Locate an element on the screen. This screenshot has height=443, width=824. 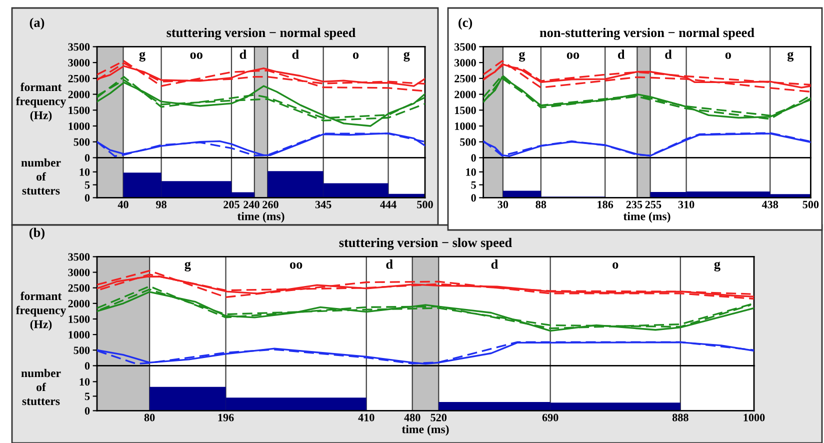
x-tick-label: 520 is located at coordinates (438, 418).